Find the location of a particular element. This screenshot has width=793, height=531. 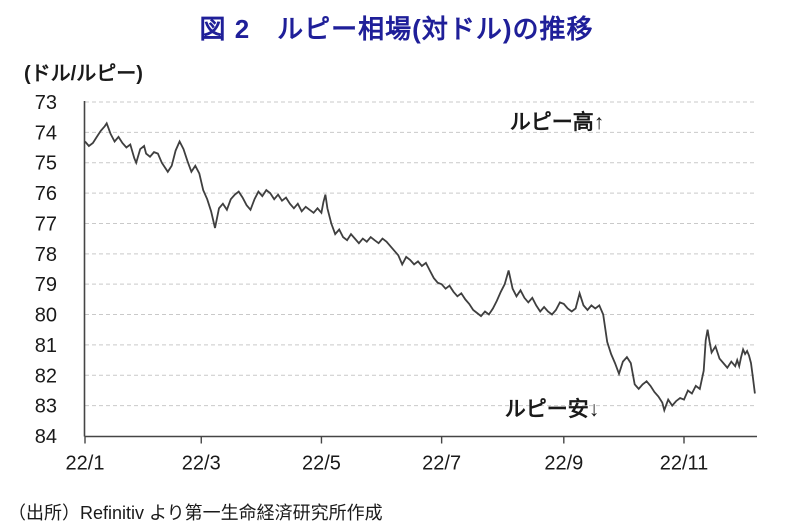

y-tick-label: 76 is located at coordinates (46, 194).